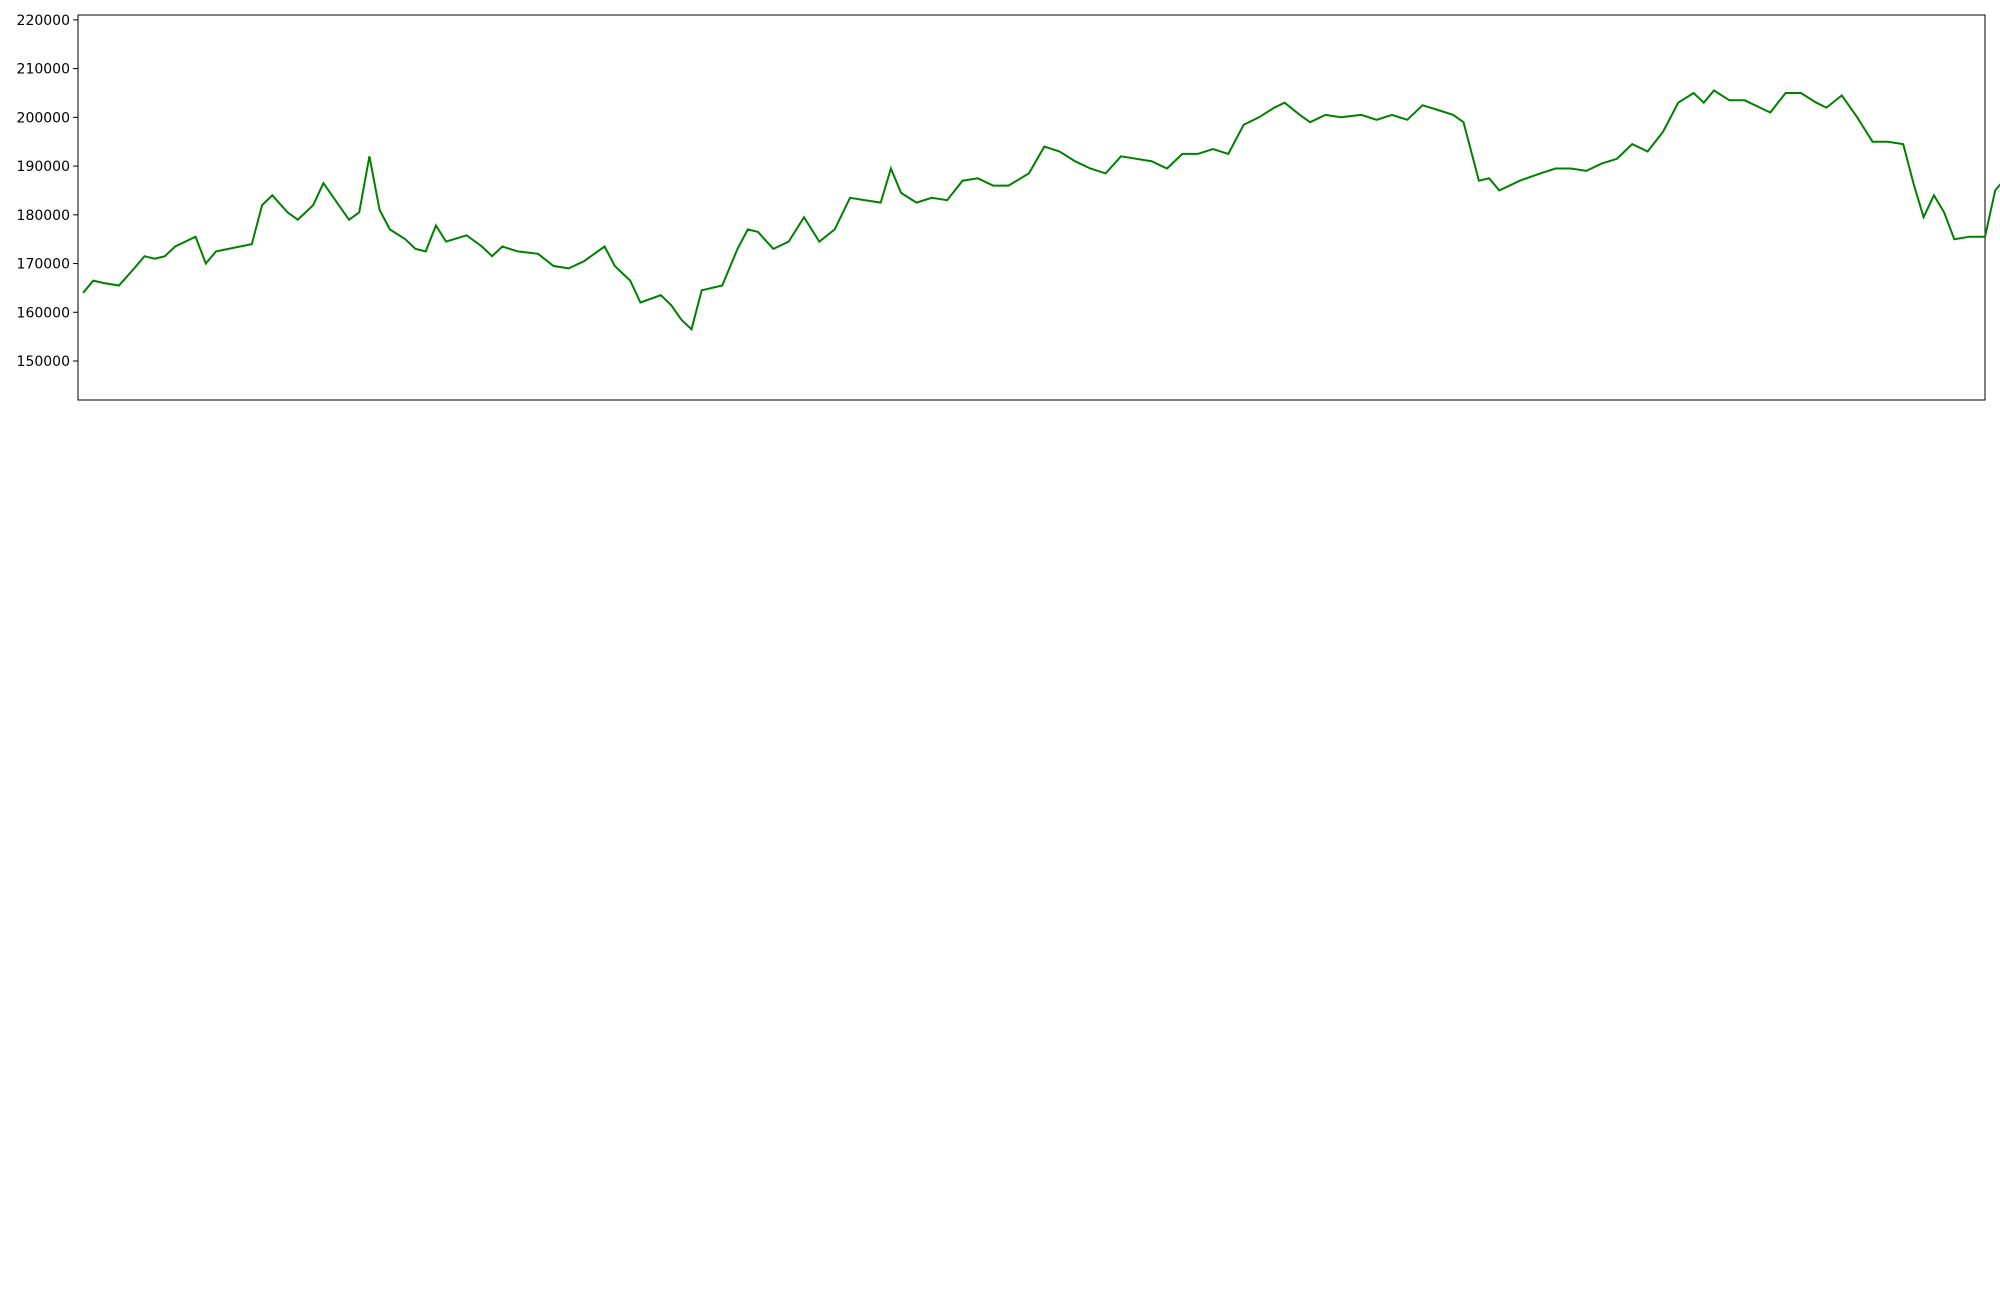 This screenshot has height=1300, width=2000. Describe the element at coordinates (43, 118) in the screenshot. I see `y-tick-label: 200000` at that location.